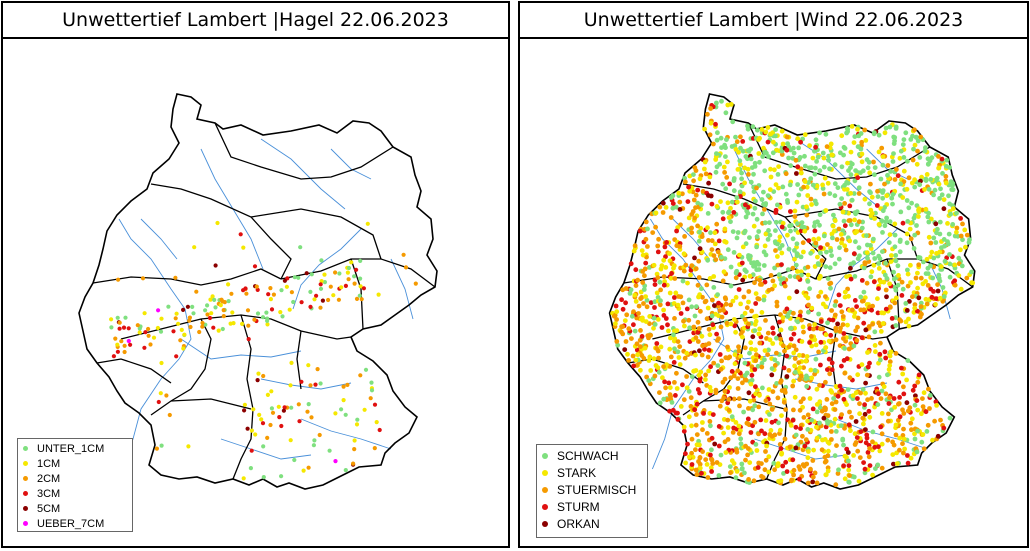  I want to click on river-line, so click(303, 174).